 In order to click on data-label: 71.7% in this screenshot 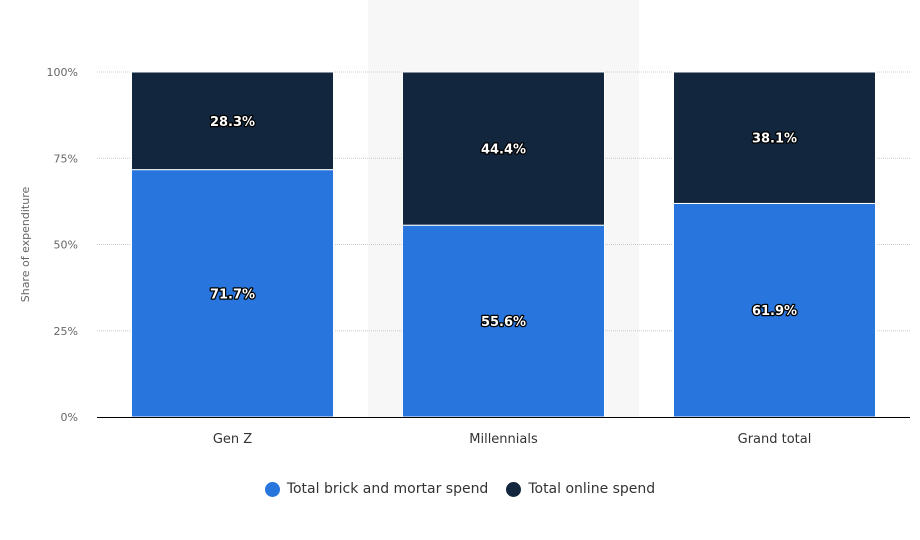, I will do `click(232, 294)`.